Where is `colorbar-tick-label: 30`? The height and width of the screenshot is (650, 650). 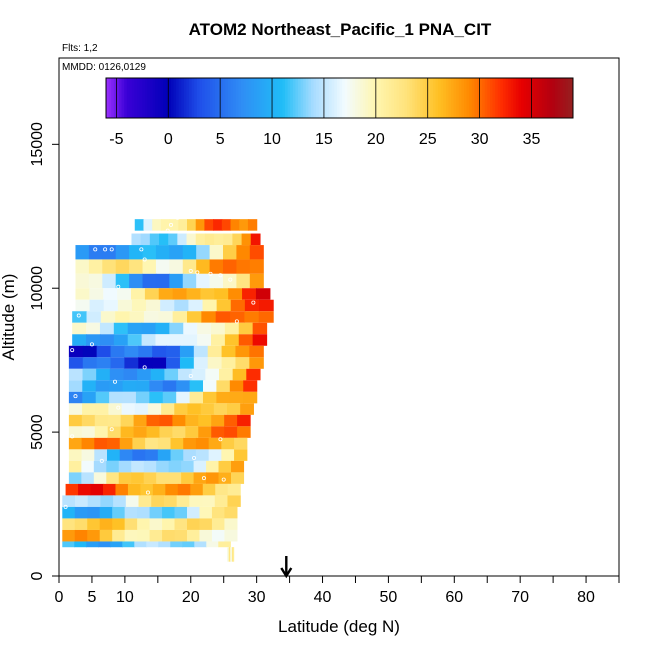
colorbar-tick-label: 30 is located at coordinates (480, 139).